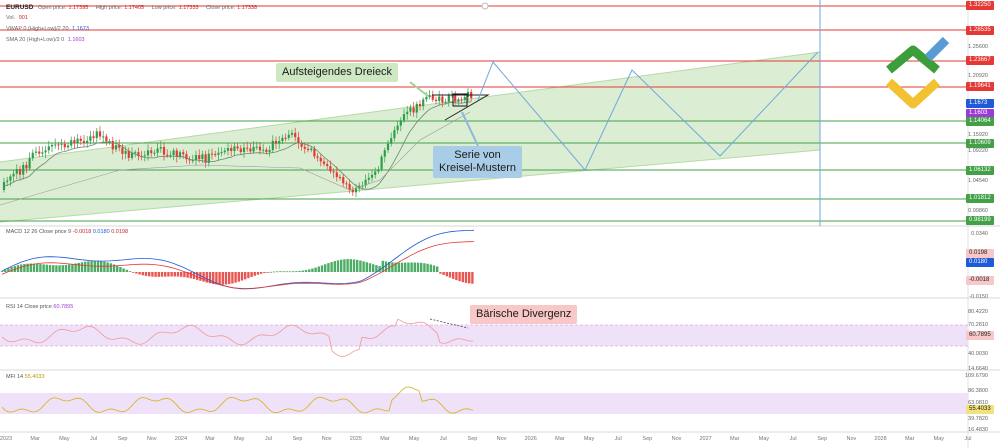 The image size is (1000, 448). What do you see at coordinates (979, 234) in the screenshot?
I see `macd-tick: 0.0340` at bounding box center [979, 234].